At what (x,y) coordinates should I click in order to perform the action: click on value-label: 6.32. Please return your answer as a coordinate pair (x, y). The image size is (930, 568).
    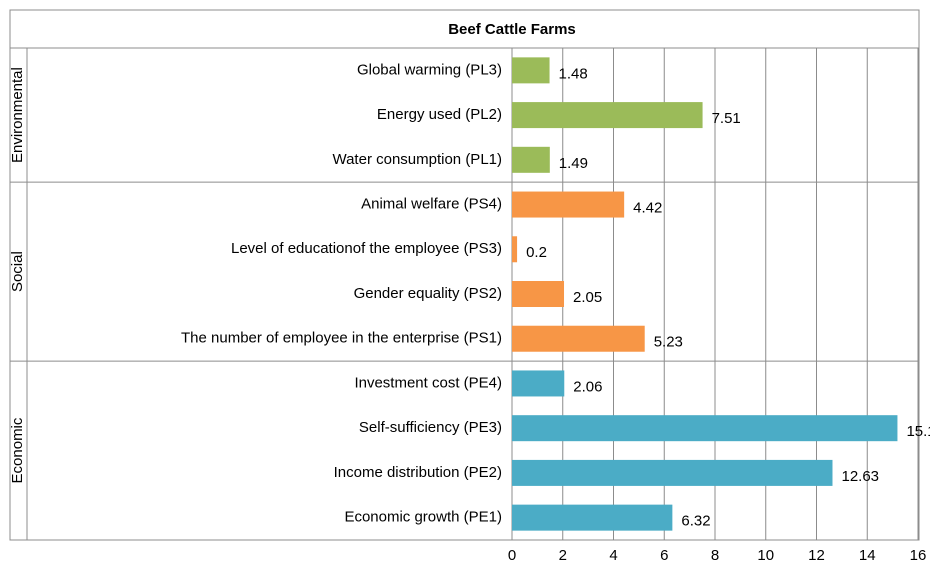
    Looking at the image, I should click on (695, 521).